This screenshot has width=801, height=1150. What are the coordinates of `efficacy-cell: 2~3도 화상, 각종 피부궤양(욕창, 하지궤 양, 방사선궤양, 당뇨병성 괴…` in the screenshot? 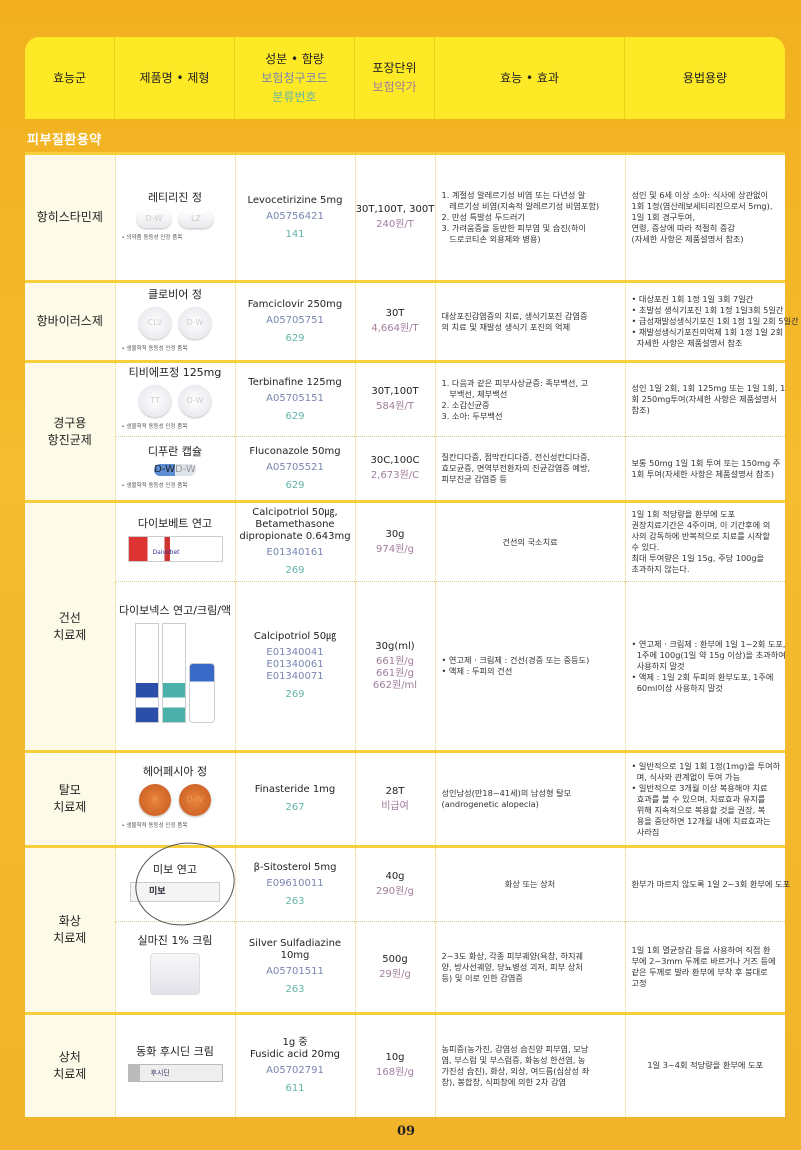 It's located at (529, 967).